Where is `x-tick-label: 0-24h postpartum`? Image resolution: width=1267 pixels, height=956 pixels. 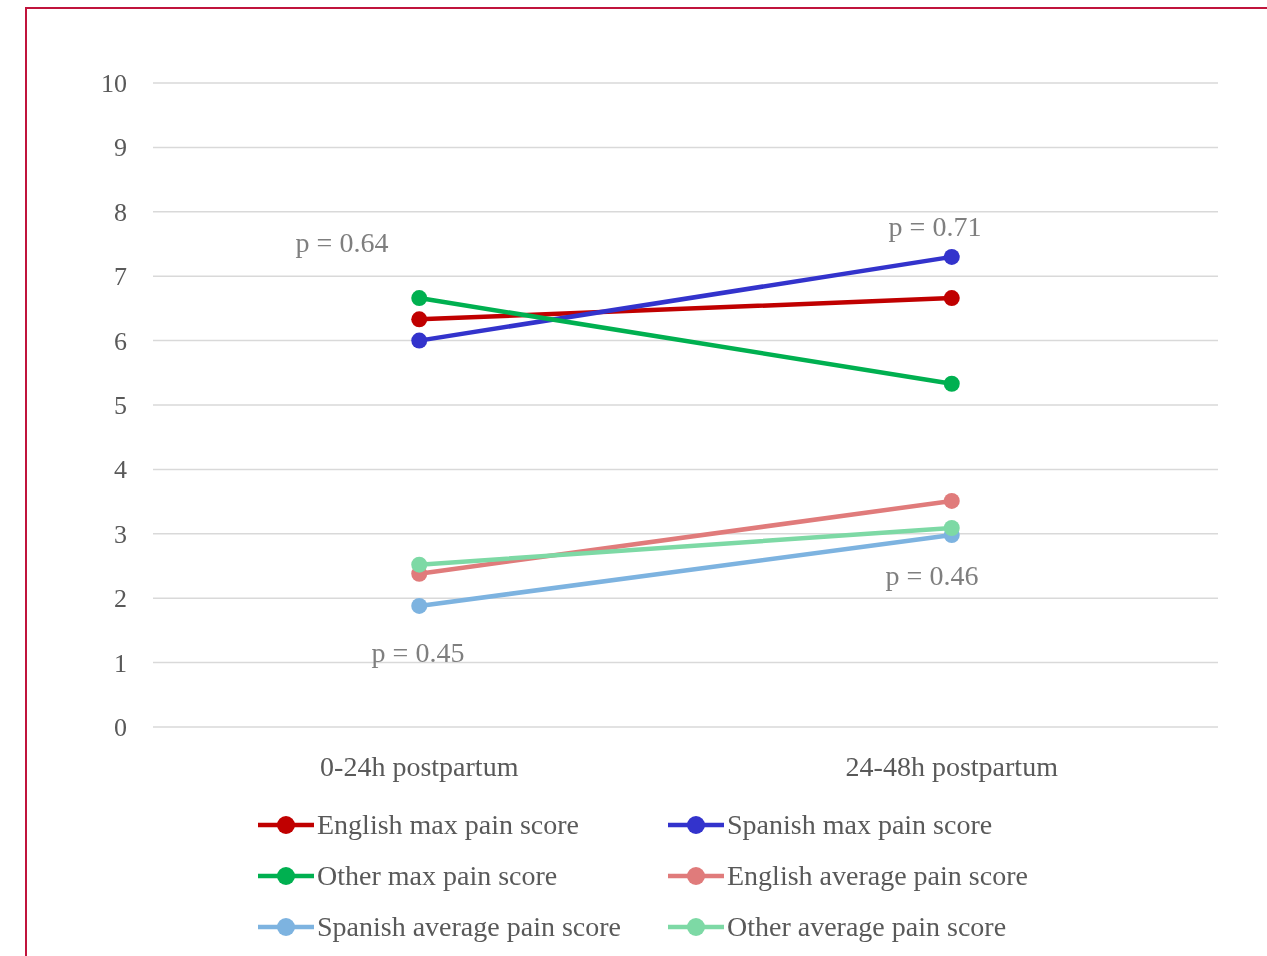
x-tick-label: 0-24h postpartum is located at coordinates (419, 766).